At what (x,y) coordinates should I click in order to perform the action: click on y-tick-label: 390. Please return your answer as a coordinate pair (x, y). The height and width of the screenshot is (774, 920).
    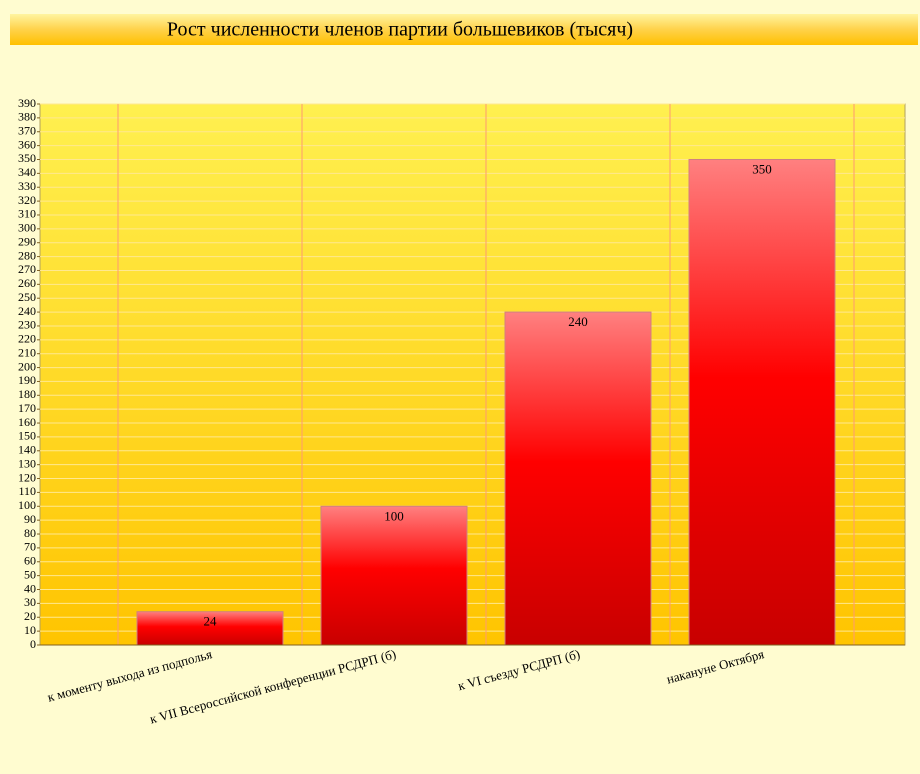
    Looking at the image, I should click on (27, 103).